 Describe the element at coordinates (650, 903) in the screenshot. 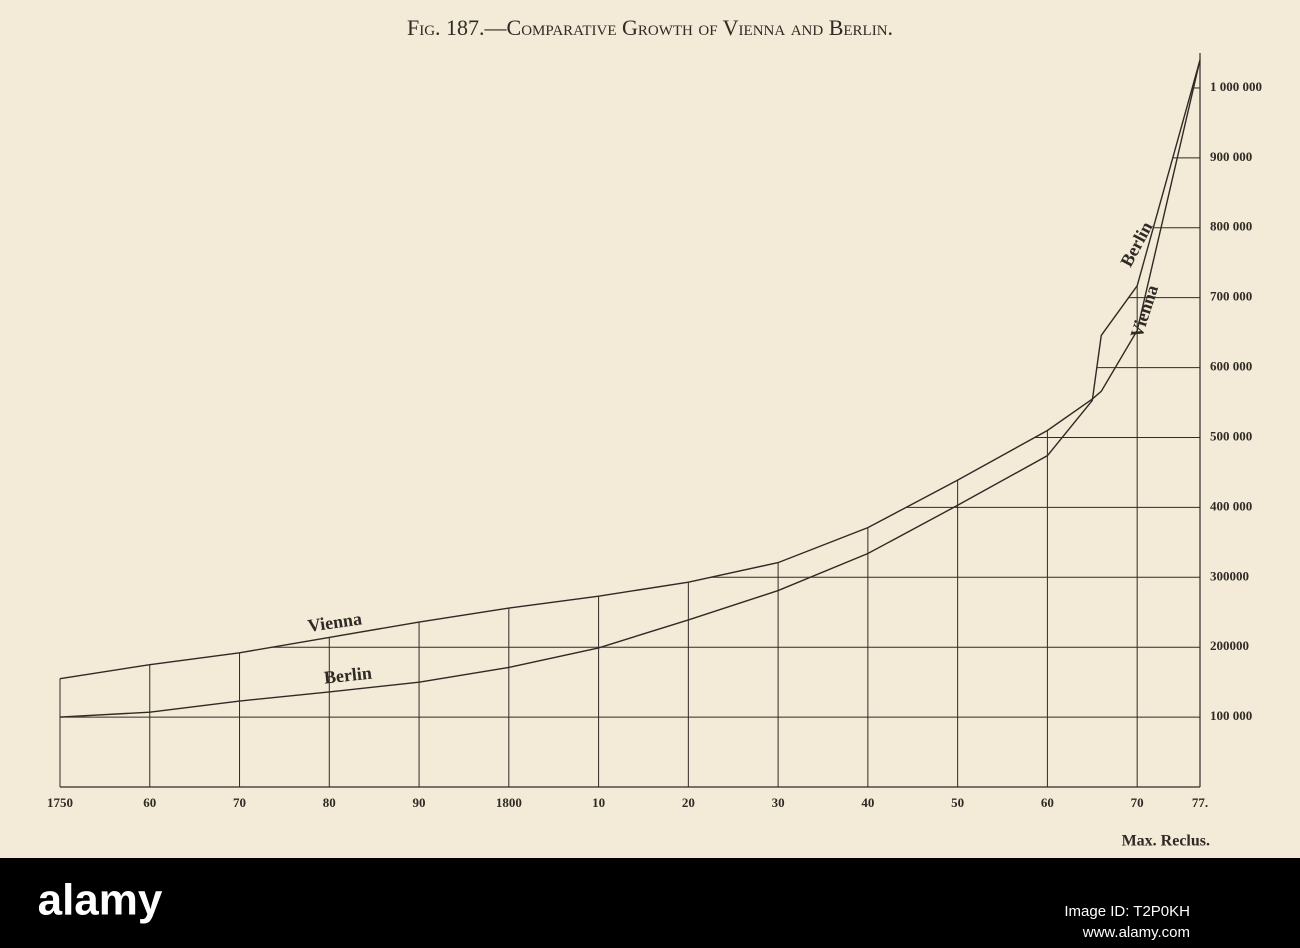

I see `footer-band` at that location.